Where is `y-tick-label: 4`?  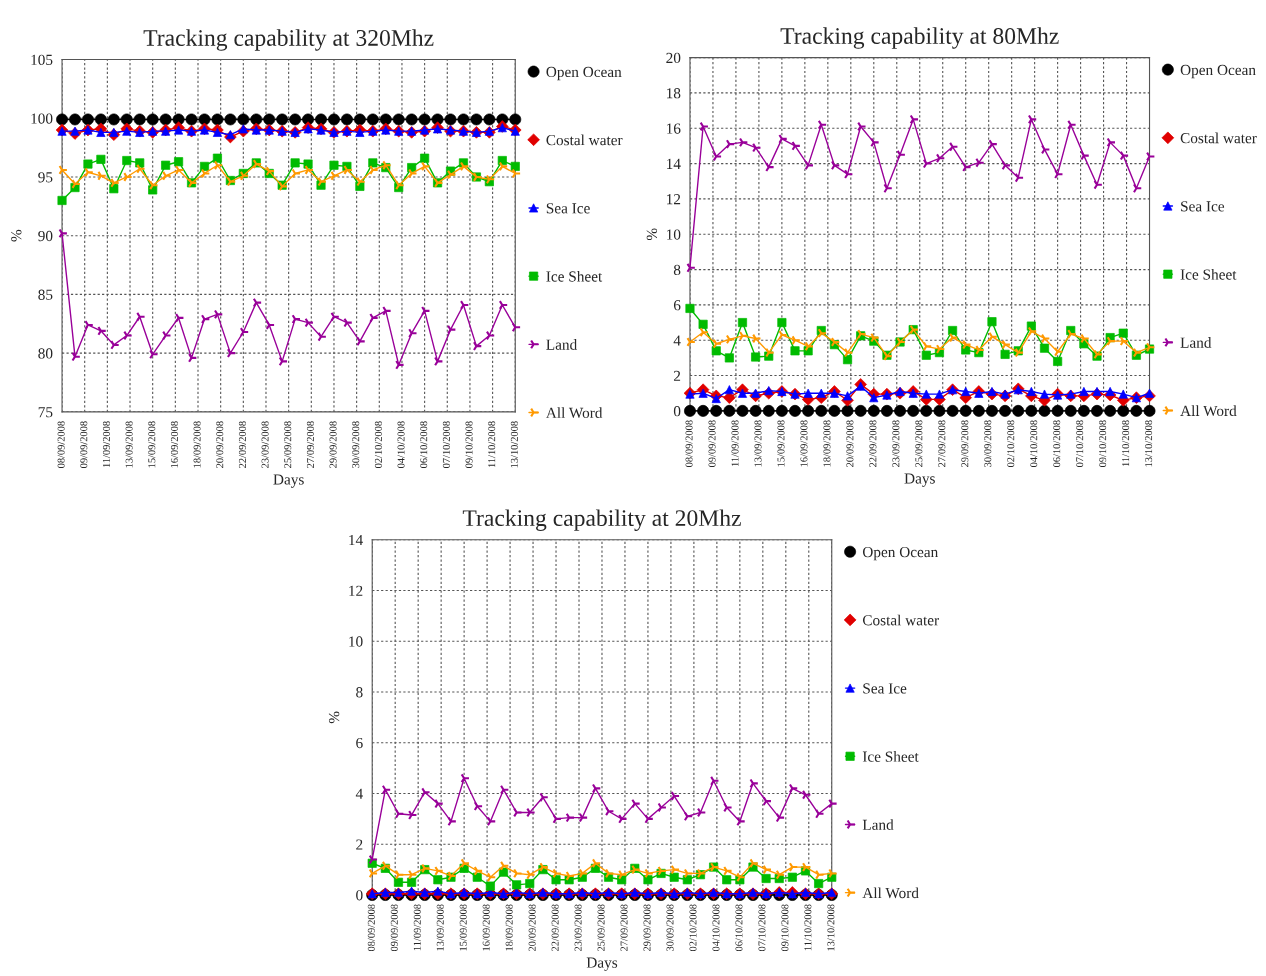
y-tick-label: 4 is located at coordinates (359, 793).